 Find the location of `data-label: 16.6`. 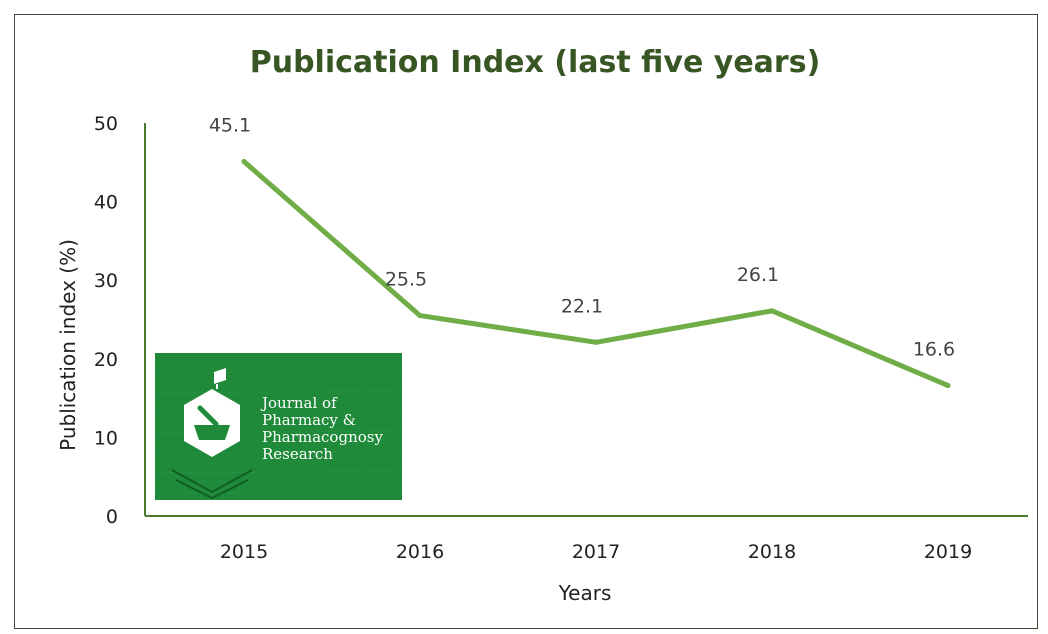

data-label: 16.6 is located at coordinates (934, 350).